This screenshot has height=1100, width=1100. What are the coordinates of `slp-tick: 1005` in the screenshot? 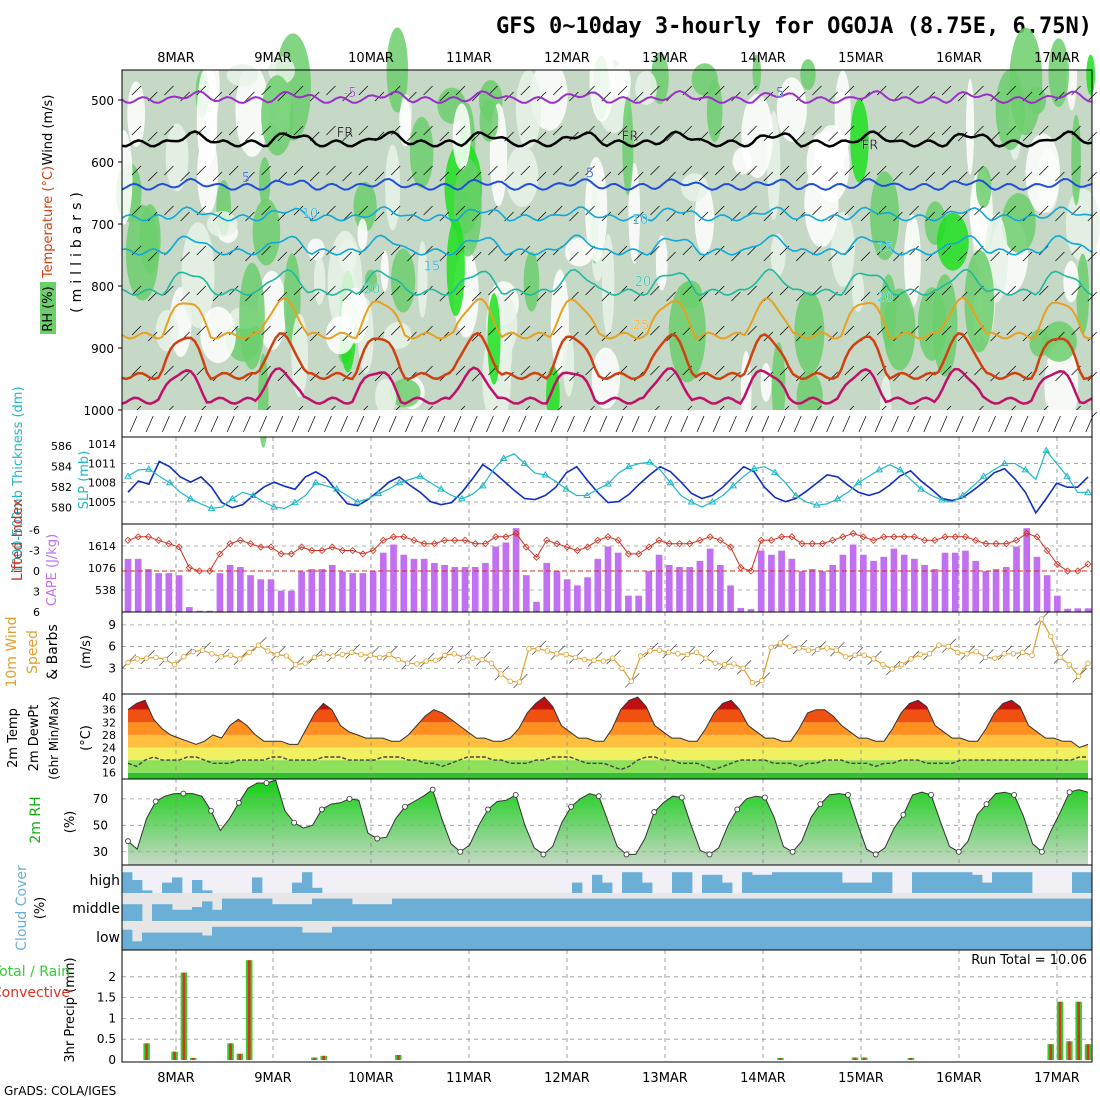 It's located at (102, 502).